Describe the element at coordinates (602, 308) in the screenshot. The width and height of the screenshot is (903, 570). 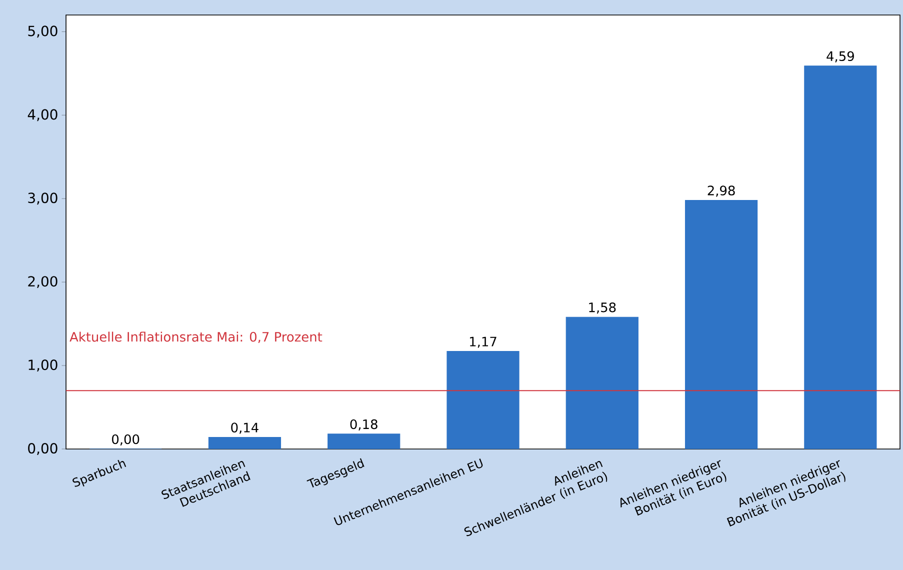
I see `data-label: 1,58` at that location.